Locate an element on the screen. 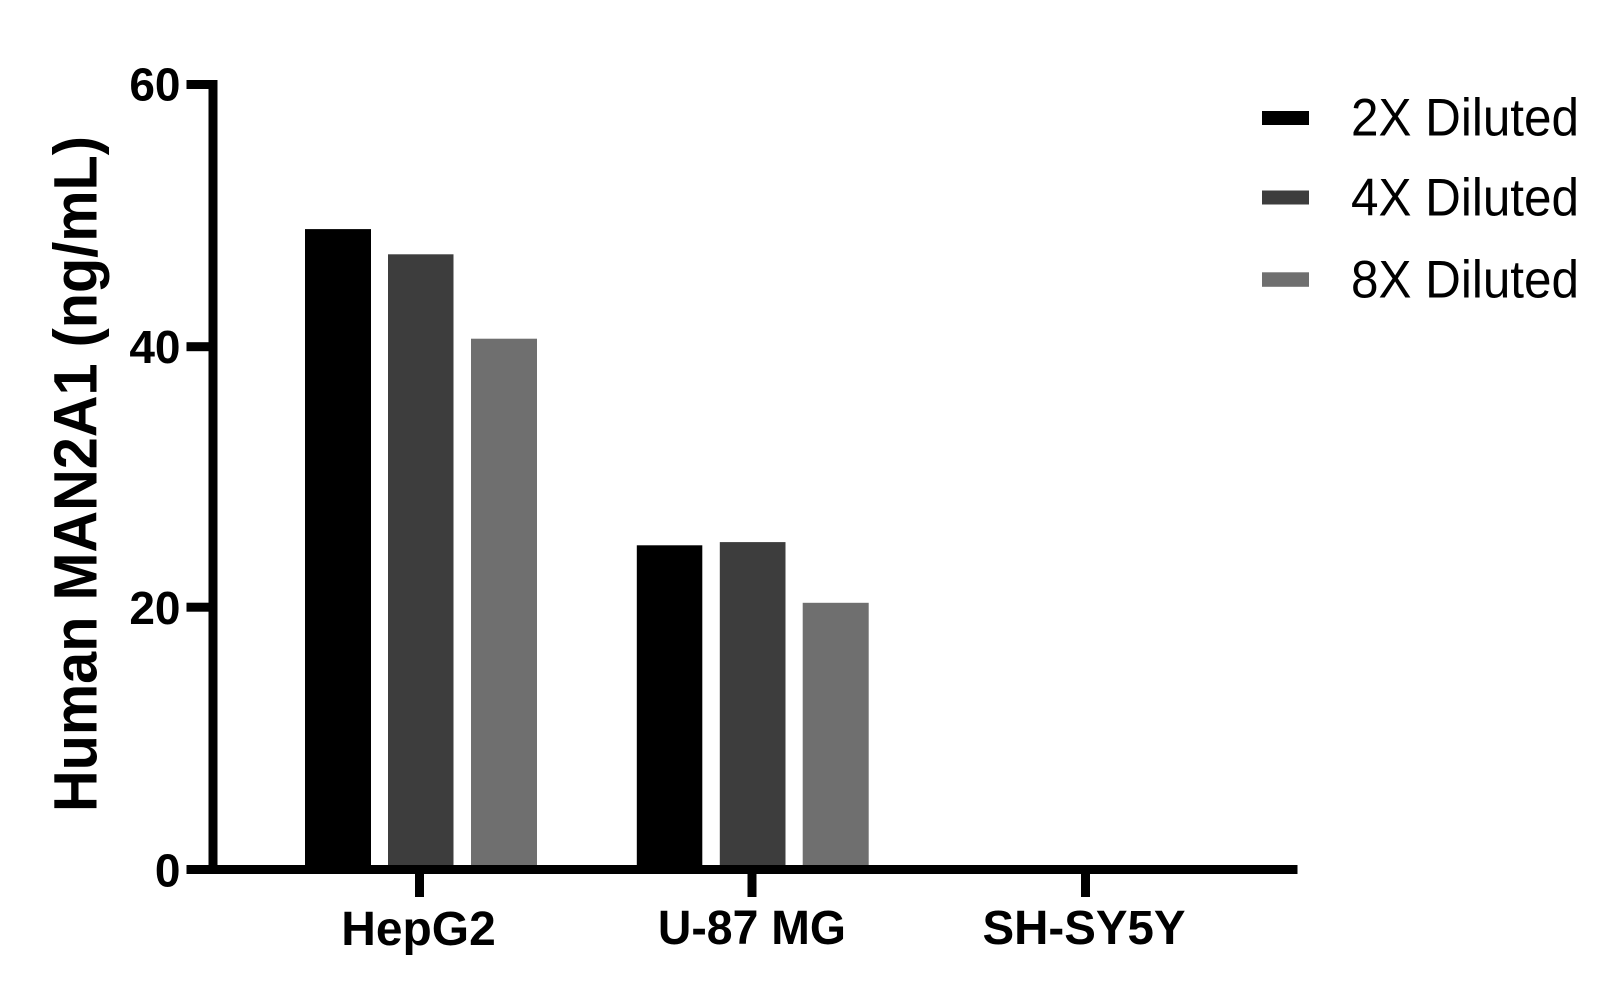 The width and height of the screenshot is (1620, 995). svg-text: HepG2 is located at coordinates (418, 929).